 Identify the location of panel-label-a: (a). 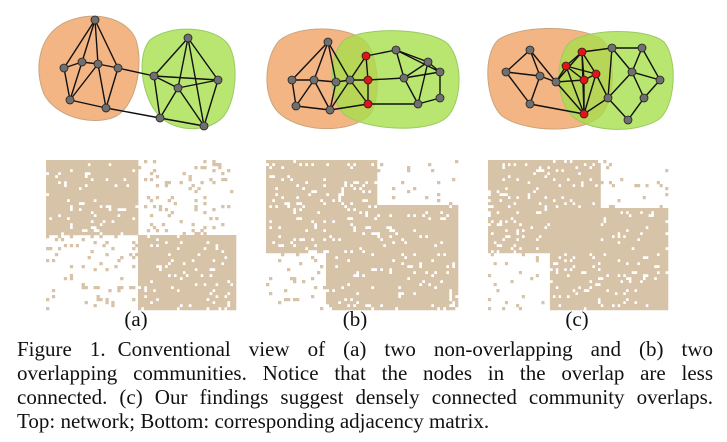
(136, 319).